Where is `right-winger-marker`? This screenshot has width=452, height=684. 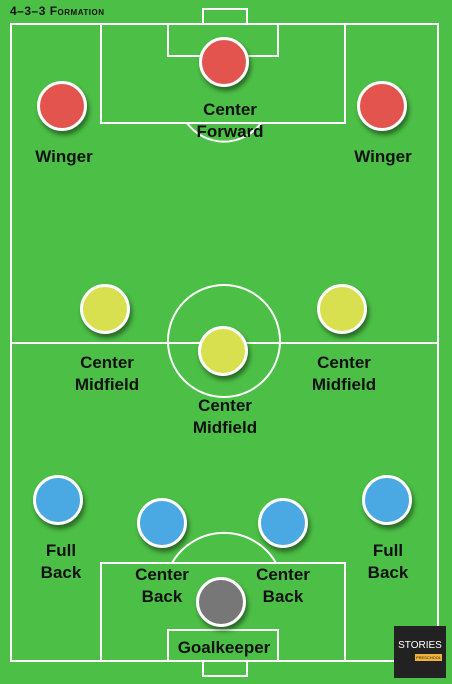
right-winger-marker is located at coordinates (382, 106).